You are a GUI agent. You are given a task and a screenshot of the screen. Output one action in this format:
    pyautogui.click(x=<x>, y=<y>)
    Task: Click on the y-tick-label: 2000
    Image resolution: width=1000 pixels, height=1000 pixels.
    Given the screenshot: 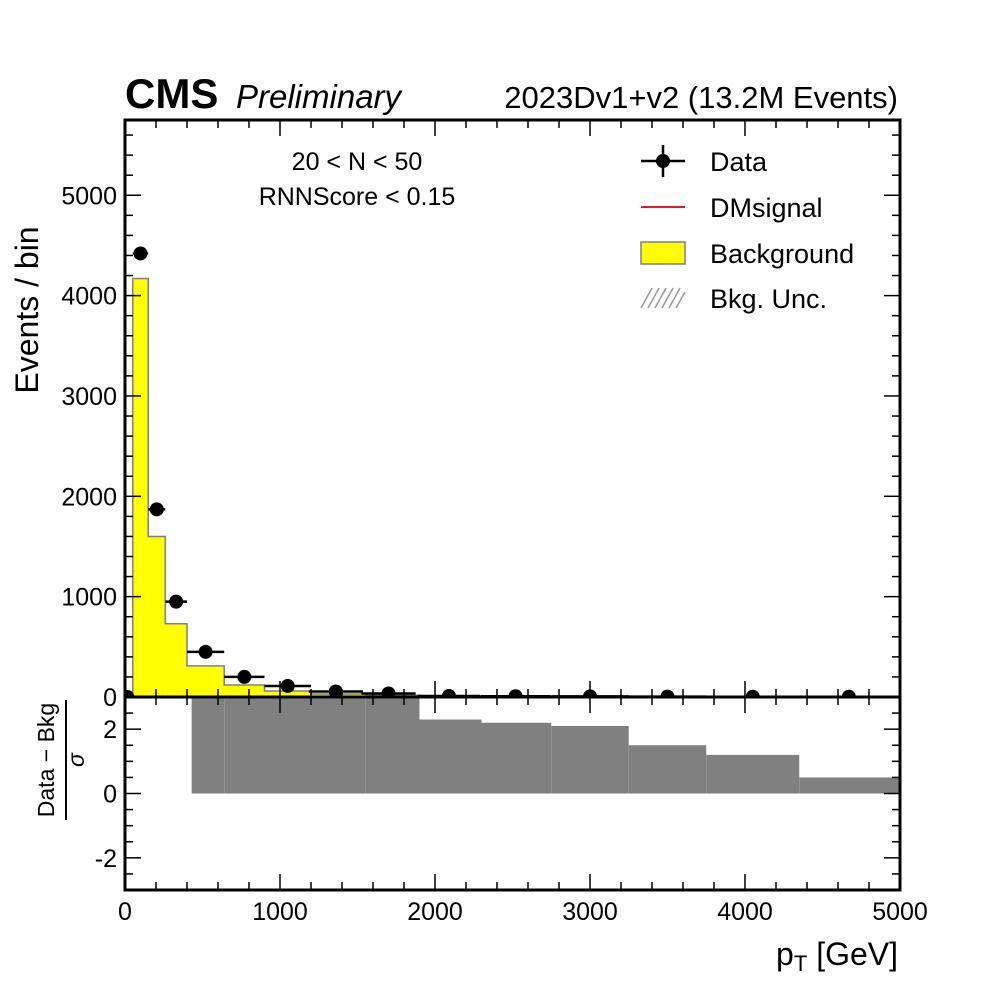 What is the action you would take?
    pyautogui.click(x=89, y=497)
    